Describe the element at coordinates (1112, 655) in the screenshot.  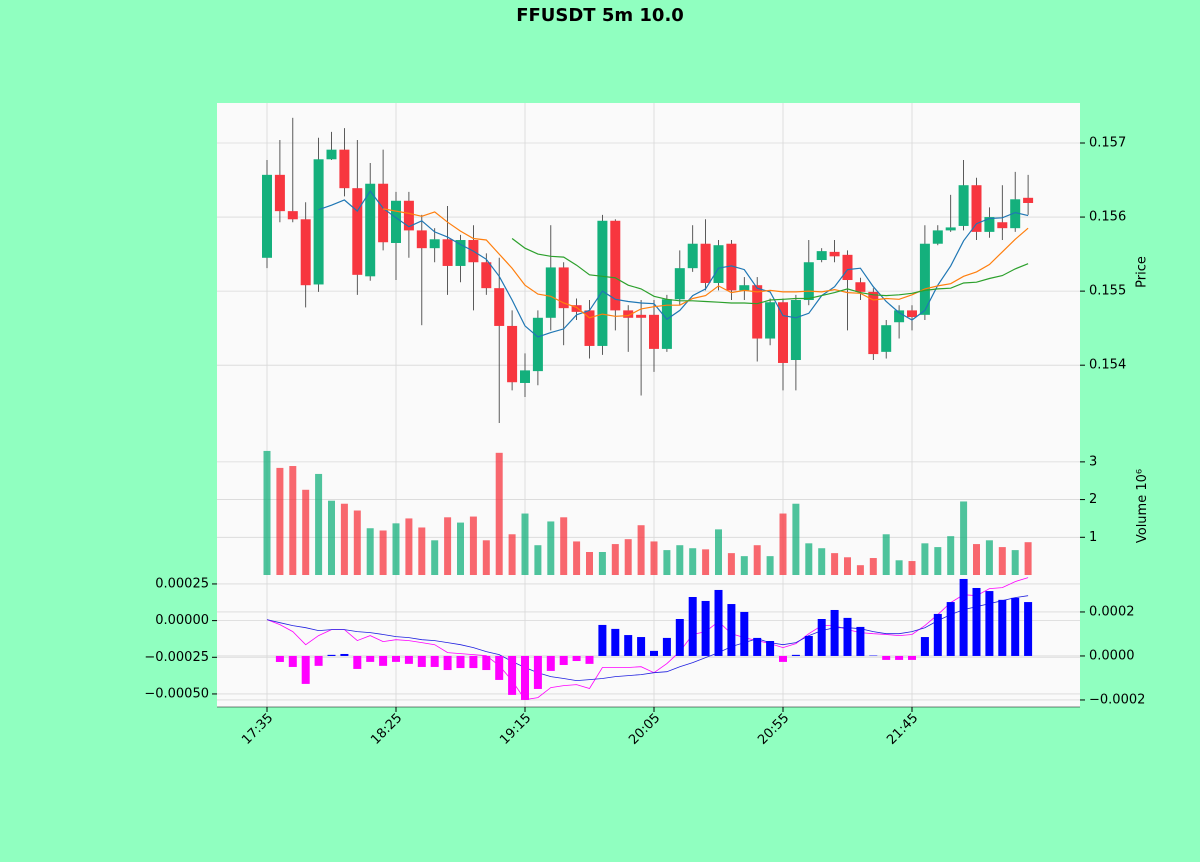
I see `y-tick-label: 0.0000` at that location.